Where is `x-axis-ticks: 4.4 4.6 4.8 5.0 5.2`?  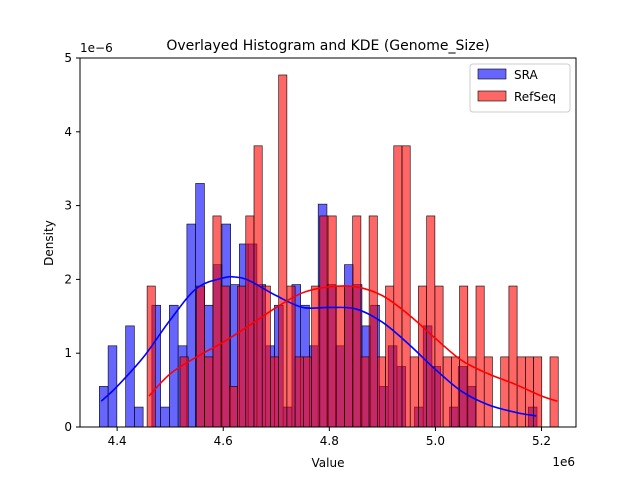
x-axis-ticks: 4.4 4.6 4.8 5.0 5.2 is located at coordinates (329, 437).